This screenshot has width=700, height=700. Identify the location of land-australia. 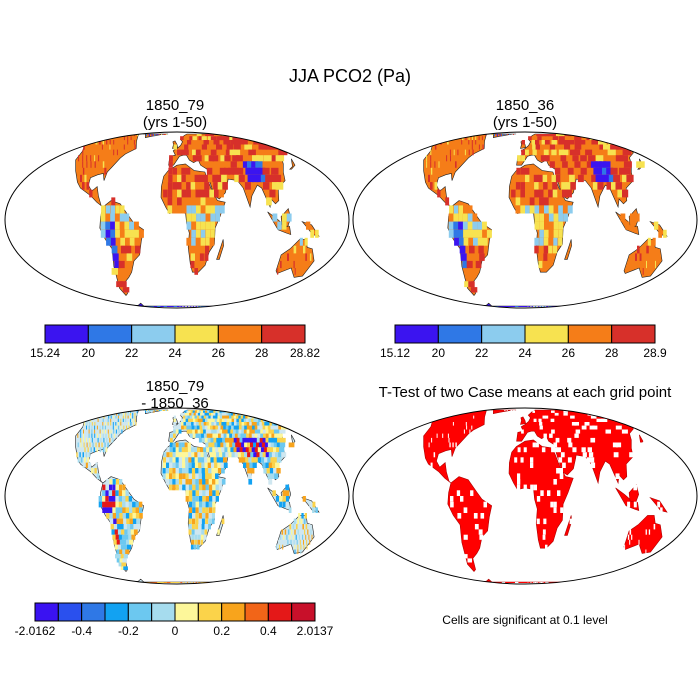
(643, 534).